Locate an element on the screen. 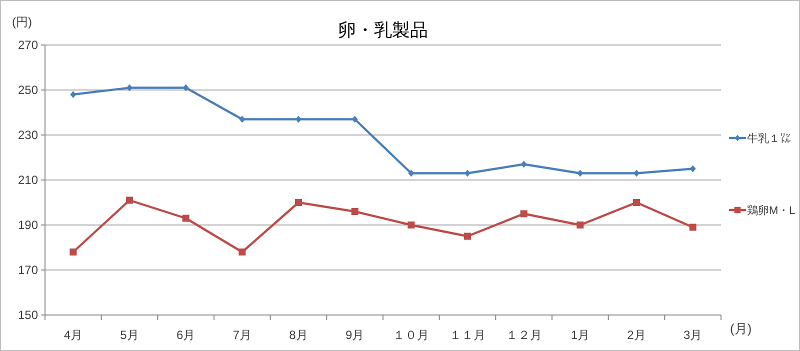  x-axis-title: (月) is located at coordinates (741, 328).